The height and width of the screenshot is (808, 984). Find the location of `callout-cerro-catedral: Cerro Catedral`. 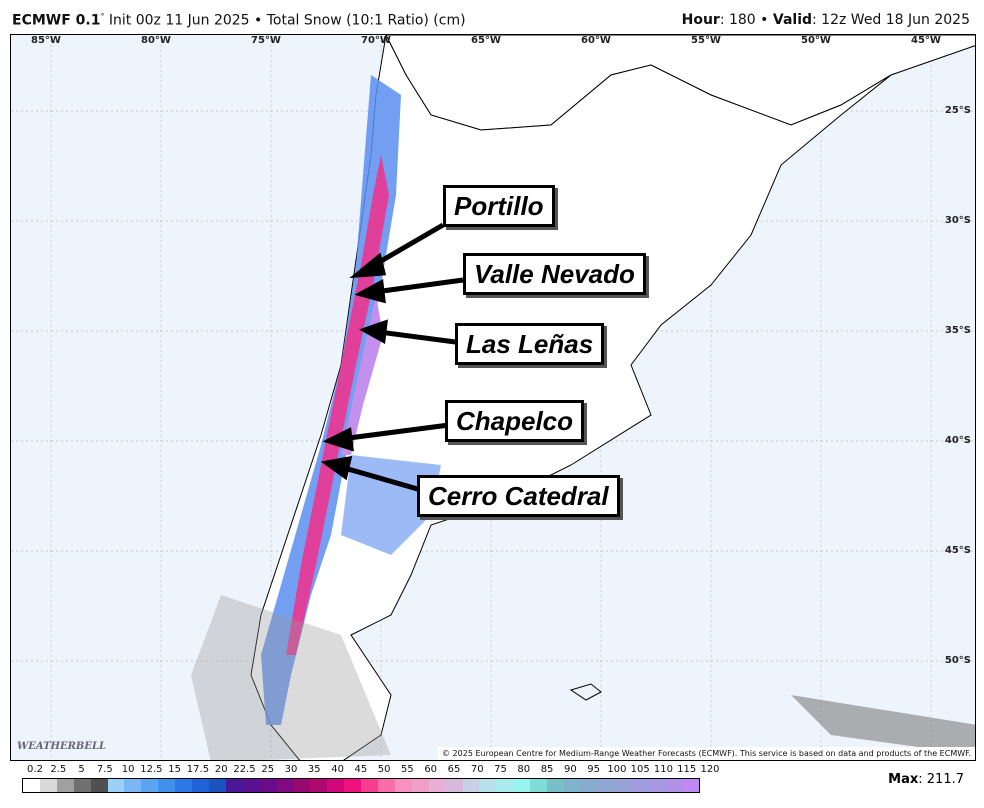

callout-cerro-catedral: Cerro Catedral is located at coordinates (518, 496).